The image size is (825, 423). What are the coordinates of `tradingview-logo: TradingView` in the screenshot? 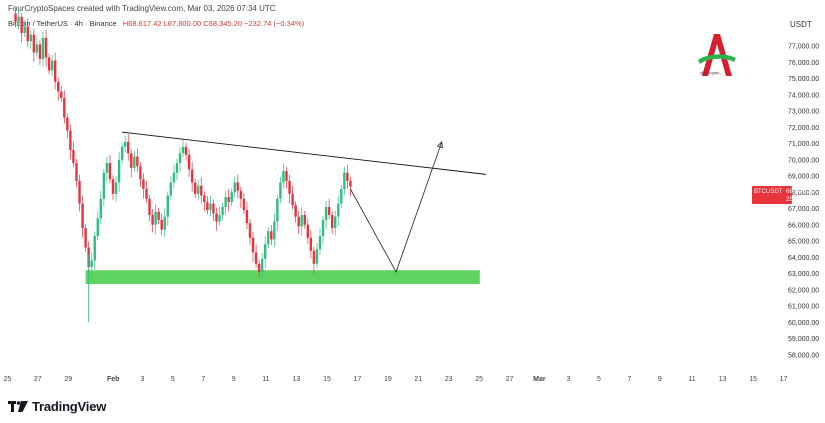 It's located at (57, 406).